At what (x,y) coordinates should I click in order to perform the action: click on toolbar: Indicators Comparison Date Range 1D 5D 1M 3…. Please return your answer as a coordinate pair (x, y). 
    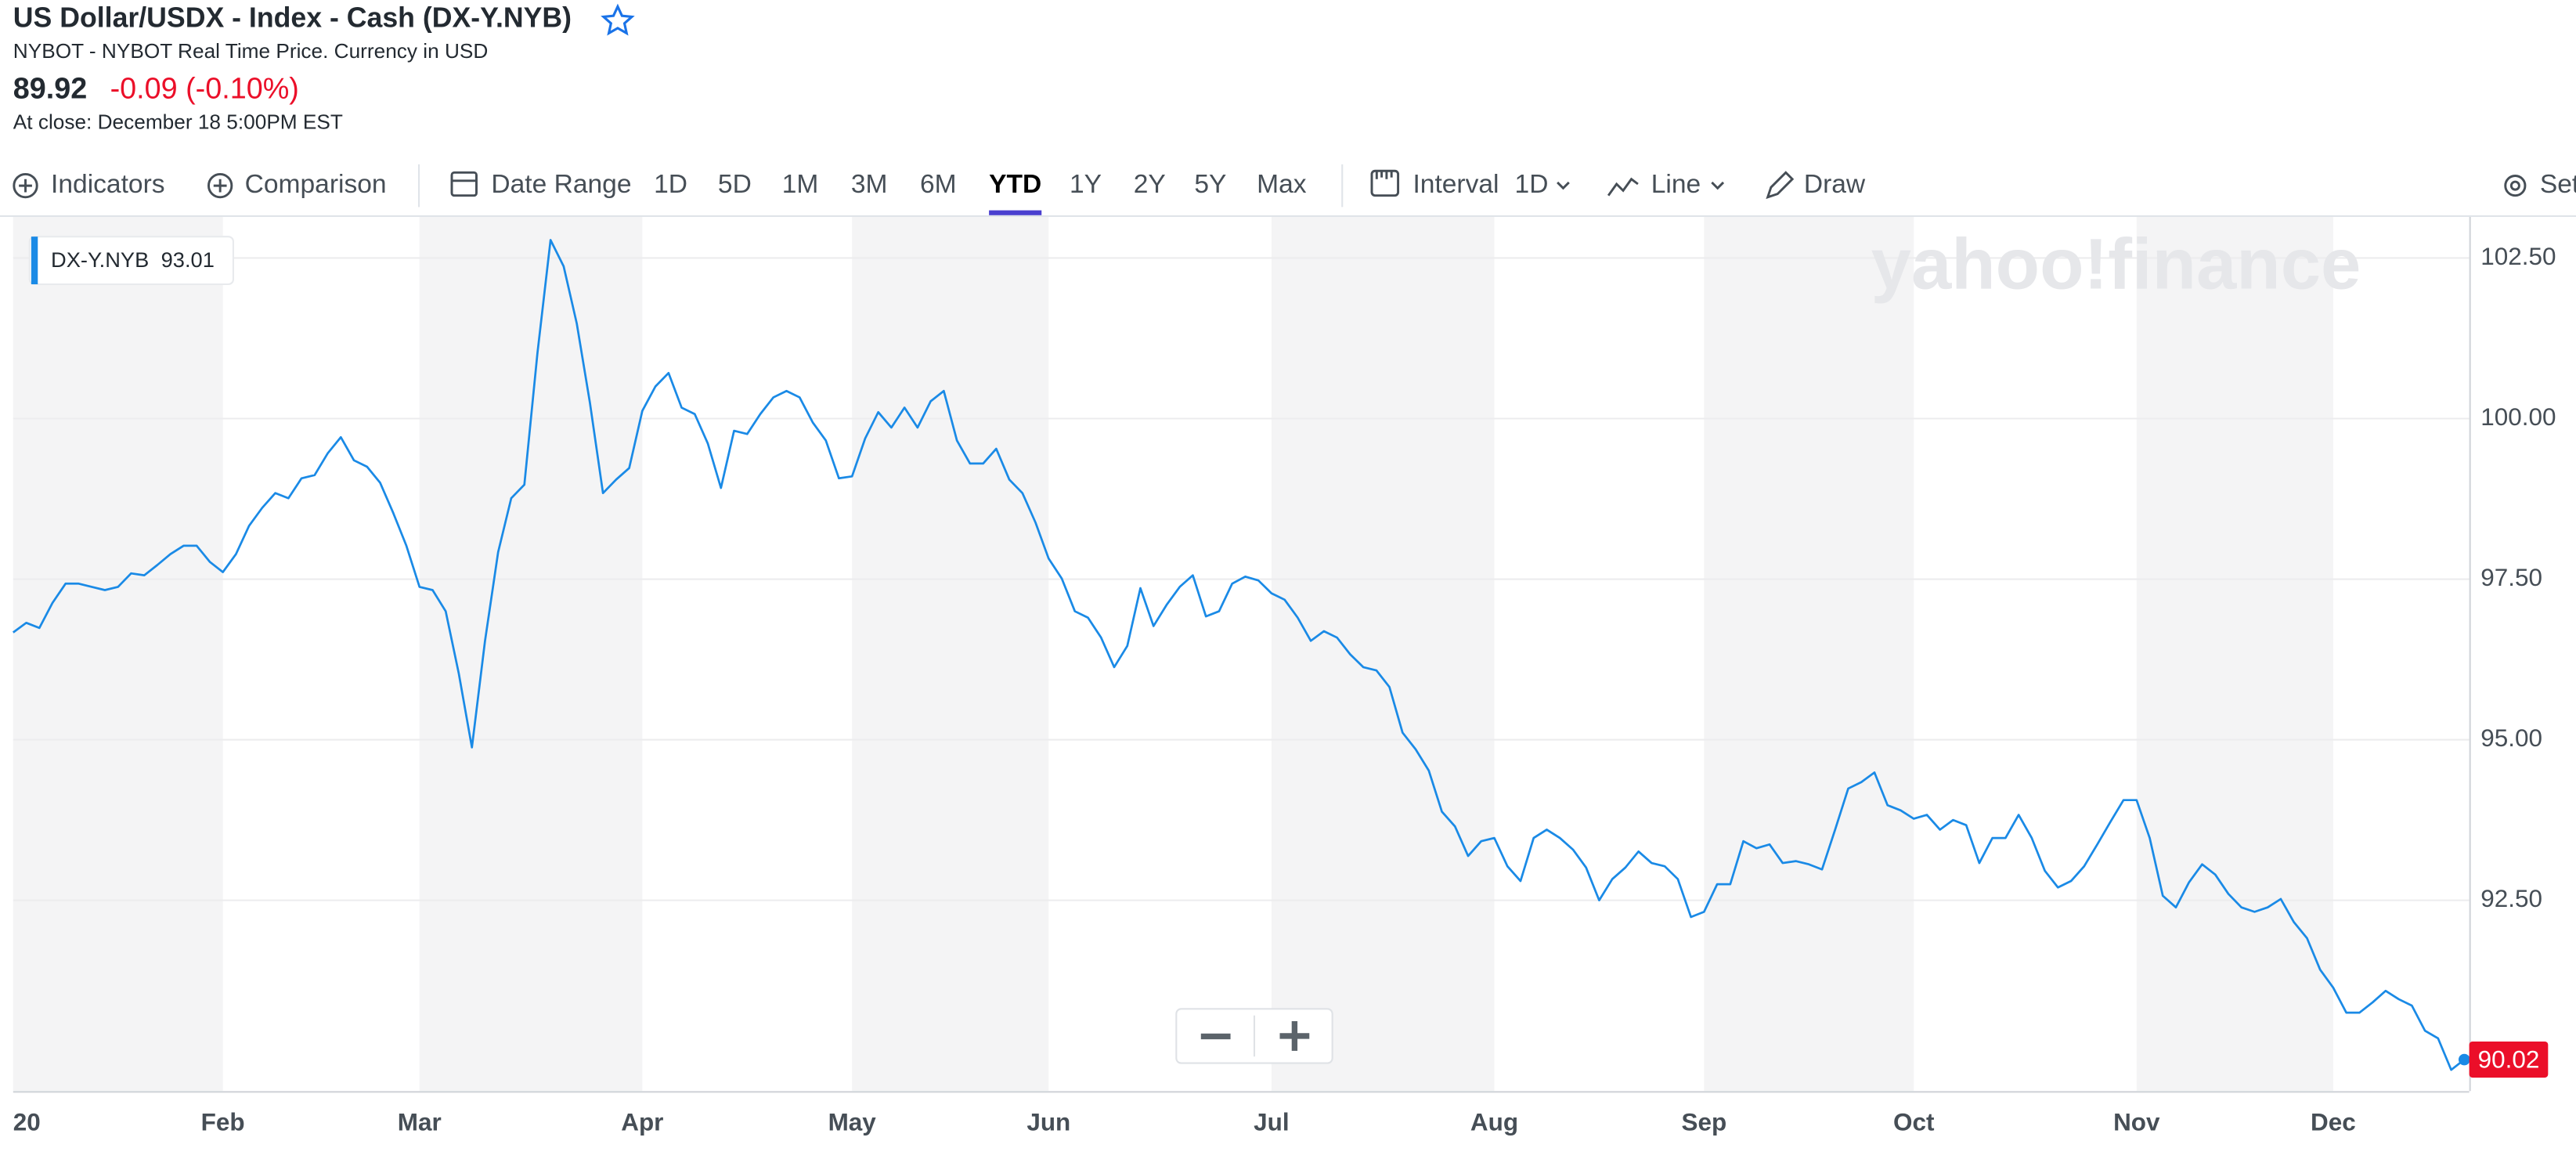
    Looking at the image, I should click on (1294, 189).